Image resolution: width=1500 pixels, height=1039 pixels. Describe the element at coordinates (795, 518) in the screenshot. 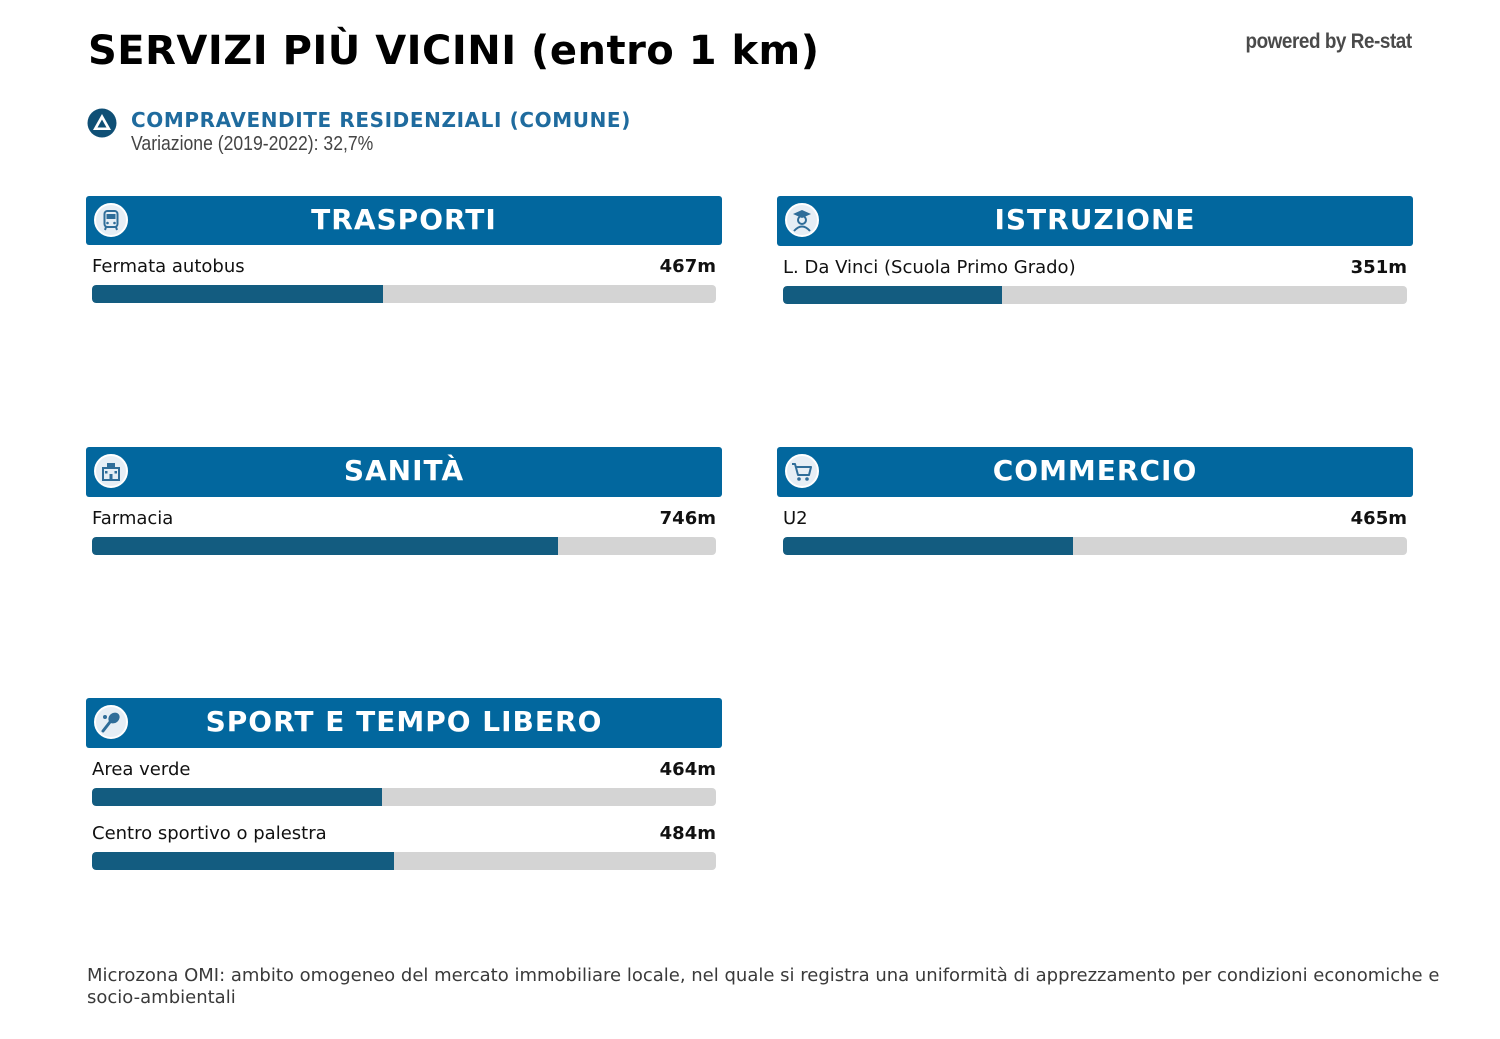

I see `bar-label: U2` at that location.